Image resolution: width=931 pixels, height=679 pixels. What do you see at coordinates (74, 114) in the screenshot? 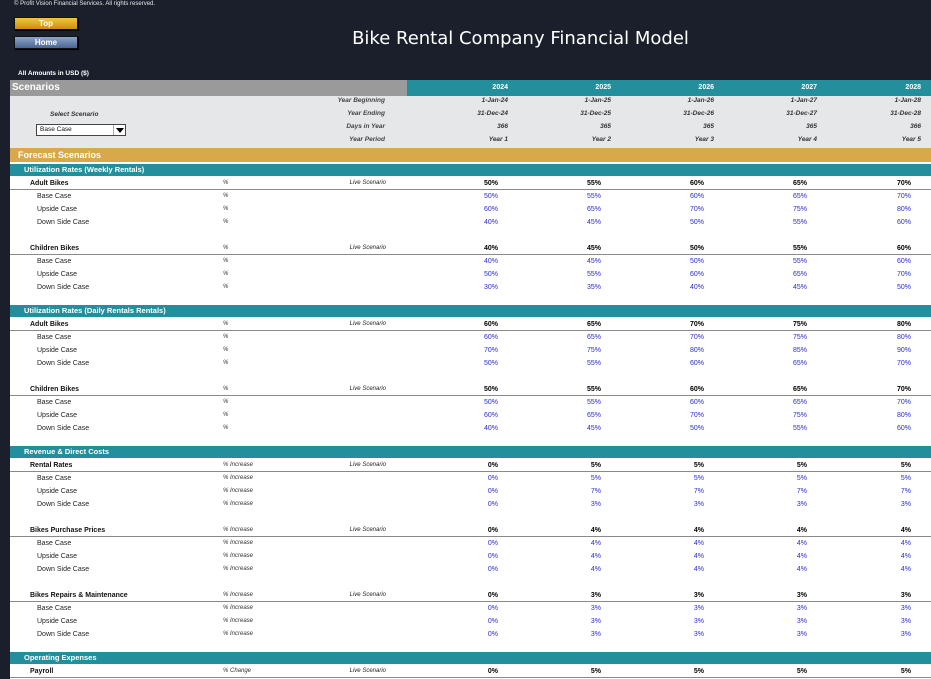
I see `select-scenario-label: Select Scenario` at bounding box center [74, 114].